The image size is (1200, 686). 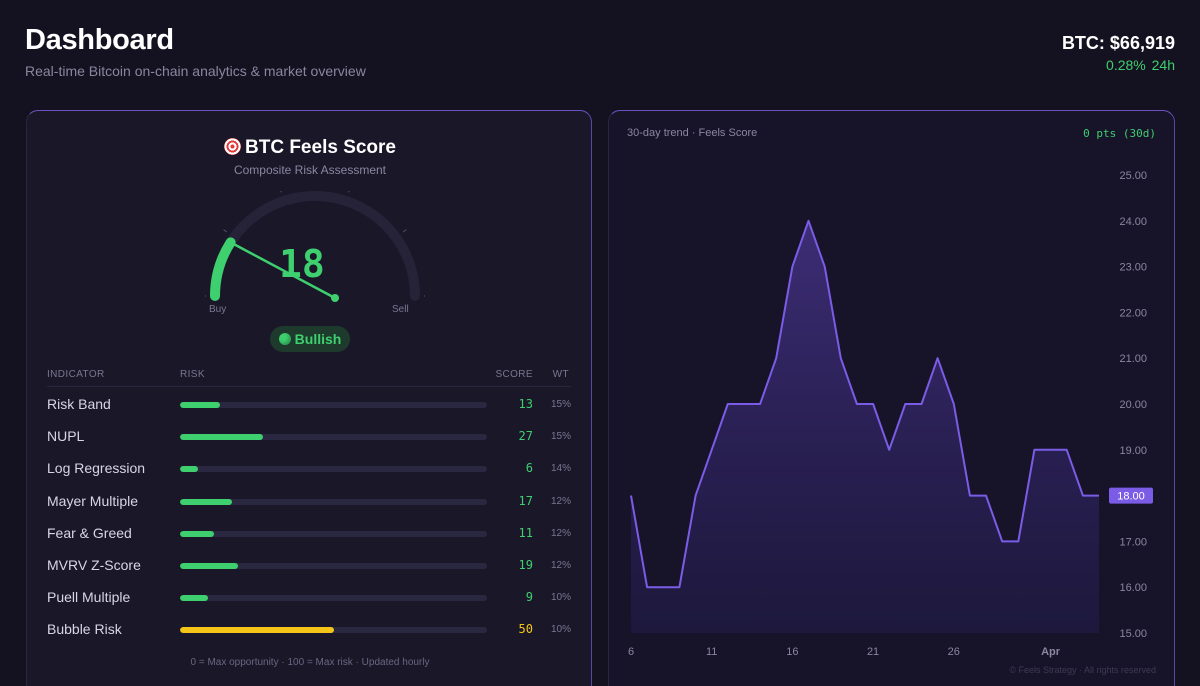 What do you see at coordinates (218, 309) in the screenshot?
I see `gauge-buy-label: Buy` at bounding box center [218, 309].